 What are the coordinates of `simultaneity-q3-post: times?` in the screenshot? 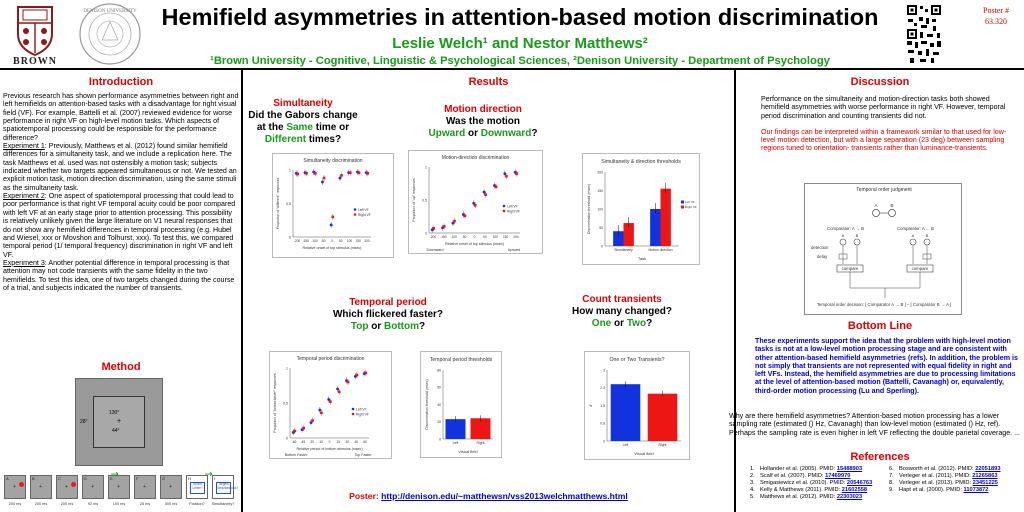 It's located at (324, 139).